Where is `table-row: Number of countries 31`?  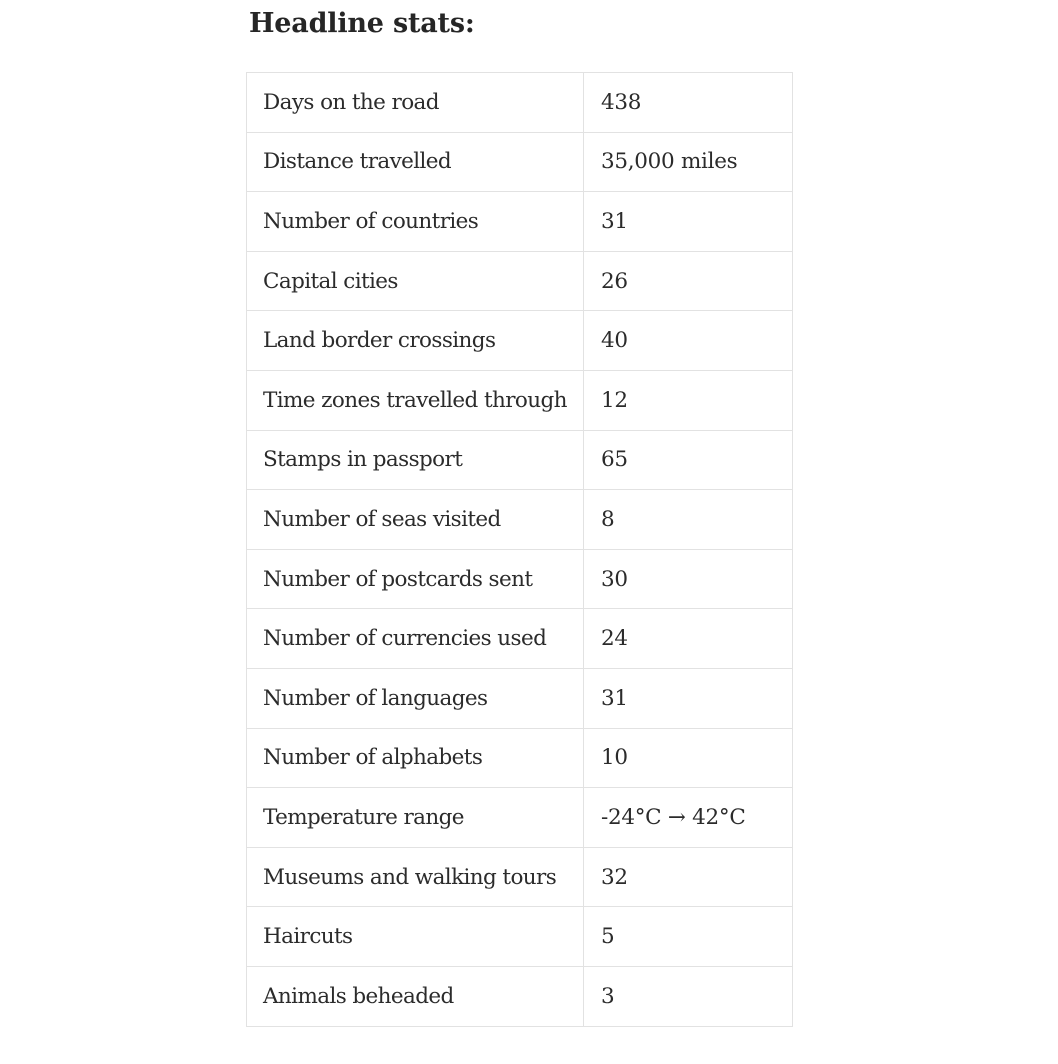 table-row: Number of countries 31 is located at coordinates (519, 221).